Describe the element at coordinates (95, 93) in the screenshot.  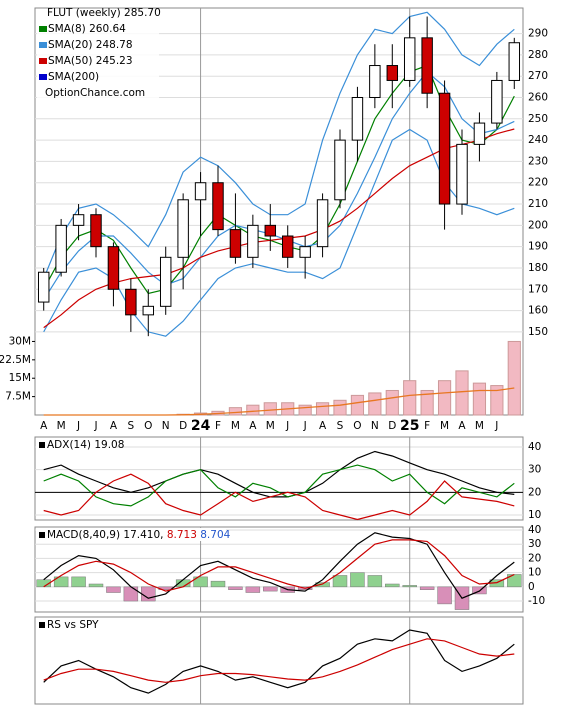
I see `source: OptionChance.com` at that location.